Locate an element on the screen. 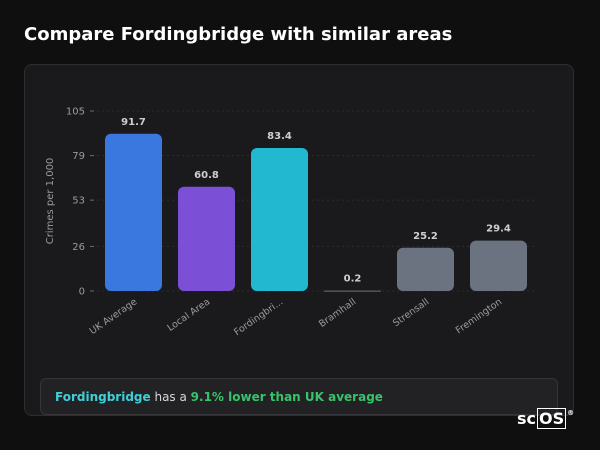 Image resolution: width=600 pixels, height=450 pixels. category-label-0: UK Average is located at coordinates (114, 316).